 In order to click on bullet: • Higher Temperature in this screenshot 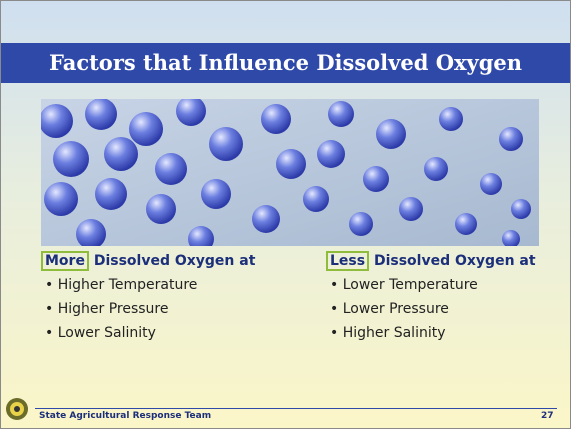, I will do `click(121, 285)`.